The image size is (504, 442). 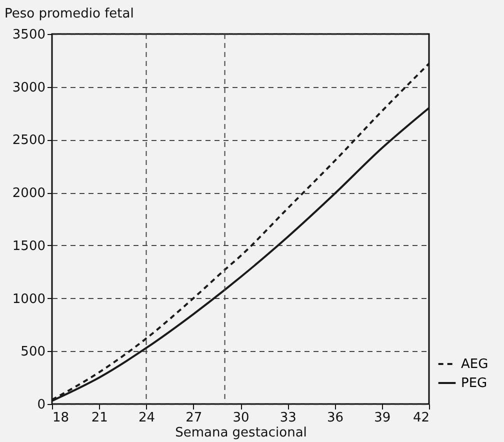 I want to click on x-tick-label: 36, so click(x=335, y=418).